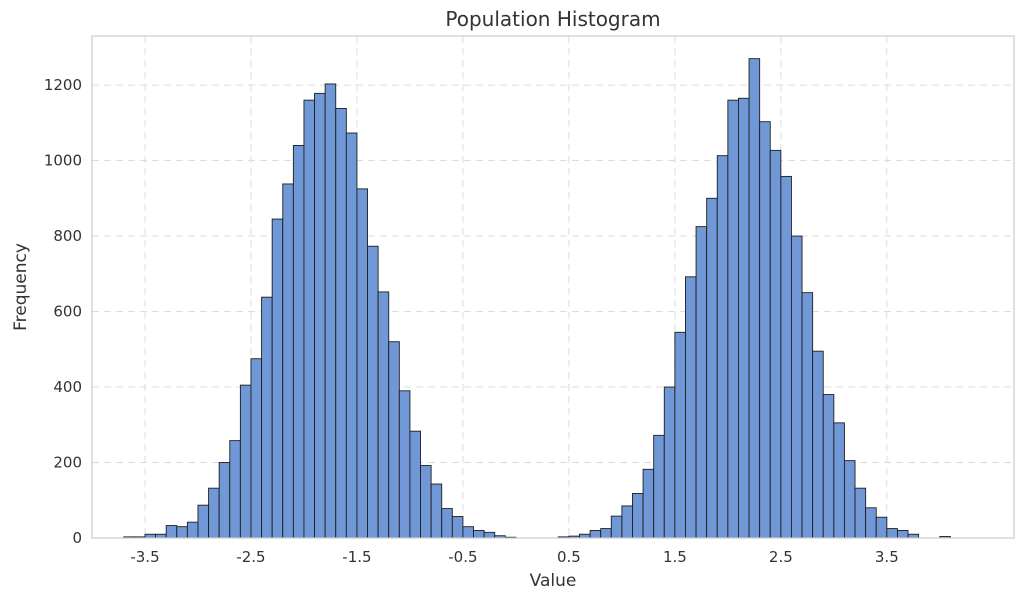 The width and height of the screenshot is (1024, 604). What do you see at coordinates (67, 236) in the screenshot?
I see `y-tick-label: 800` at bounding box center [67, 236].